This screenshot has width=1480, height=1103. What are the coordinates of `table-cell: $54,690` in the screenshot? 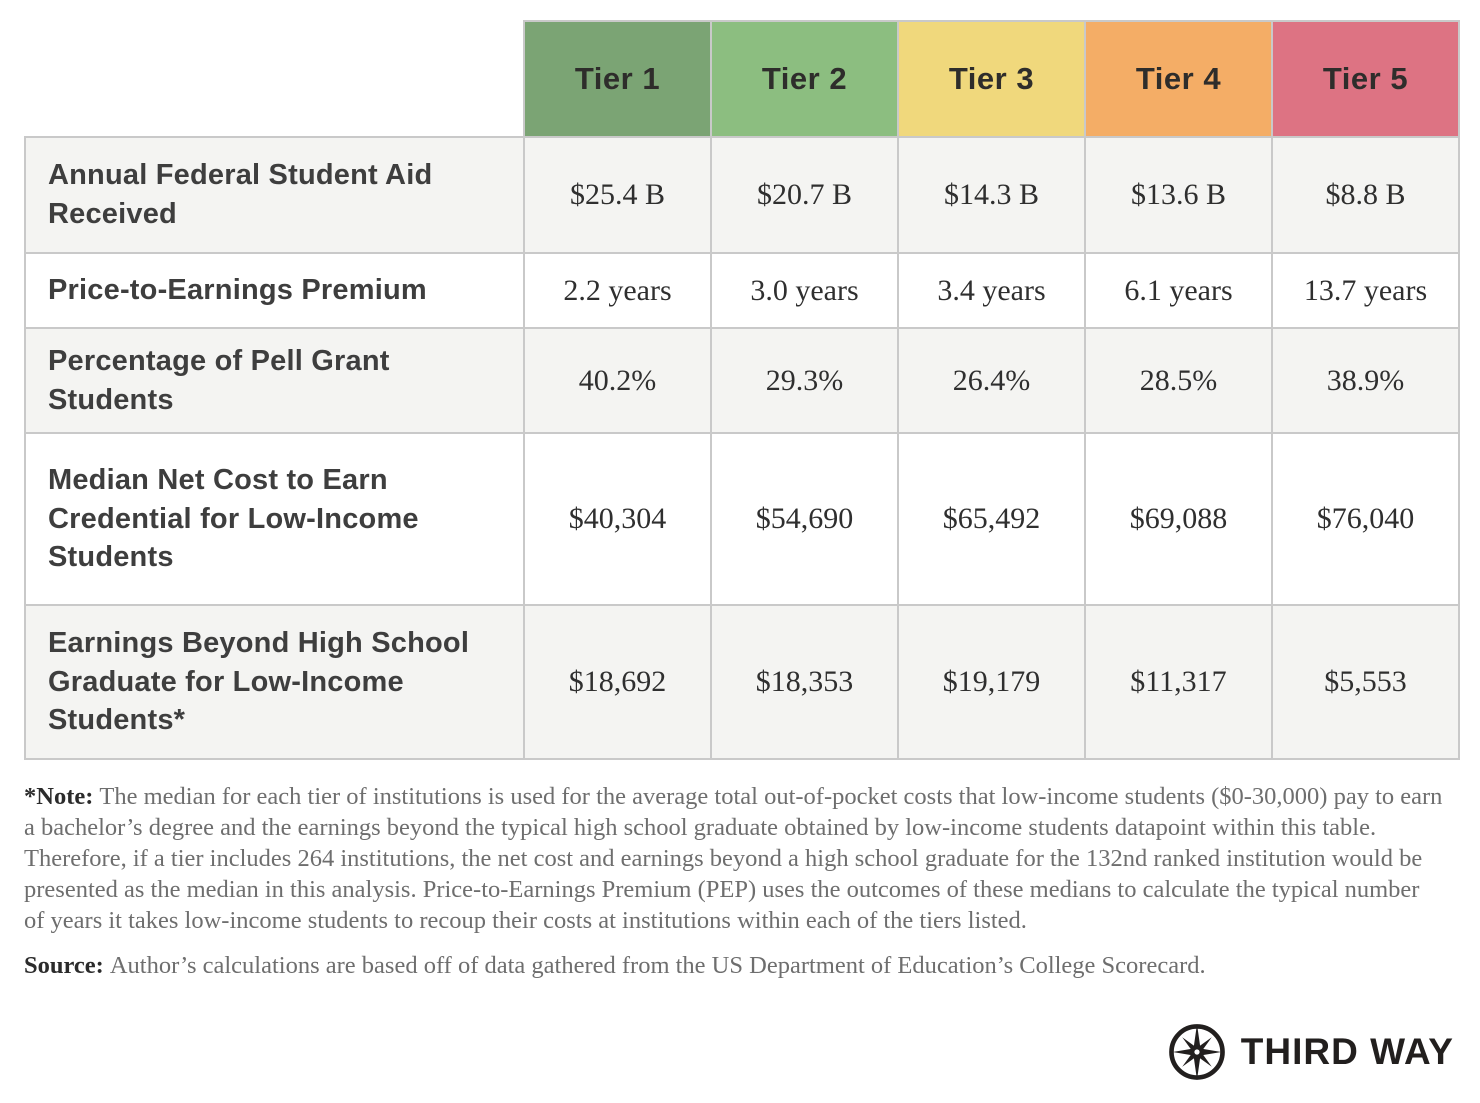 It's located at (804, 519).